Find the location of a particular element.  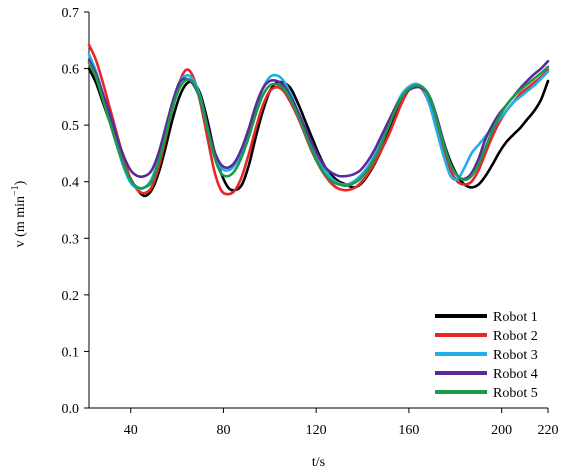

x-tick-label: 220 is located at coordinates (548, 430).